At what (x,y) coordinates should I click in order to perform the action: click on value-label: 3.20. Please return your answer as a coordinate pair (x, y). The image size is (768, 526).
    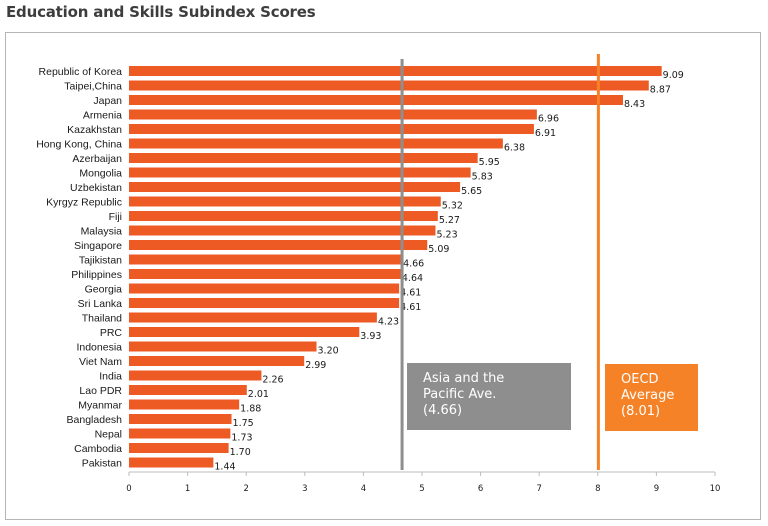
    Looking at the image, I should click on (328, 351).